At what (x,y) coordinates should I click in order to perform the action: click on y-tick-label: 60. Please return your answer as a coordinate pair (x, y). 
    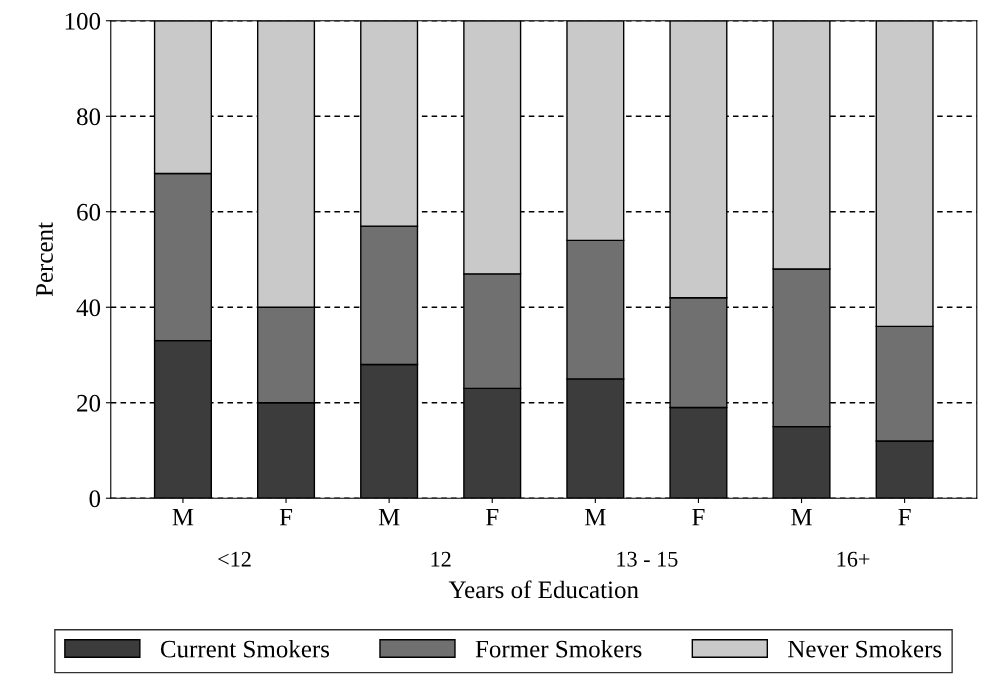
    Looking at the image, I should click on (89, 212).